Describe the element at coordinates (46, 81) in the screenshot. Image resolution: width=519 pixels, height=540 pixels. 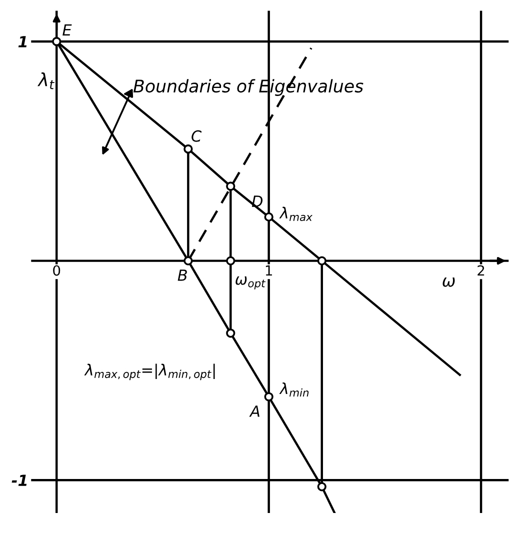
I see `y-axis-title: λ$_{t}$` at that location.